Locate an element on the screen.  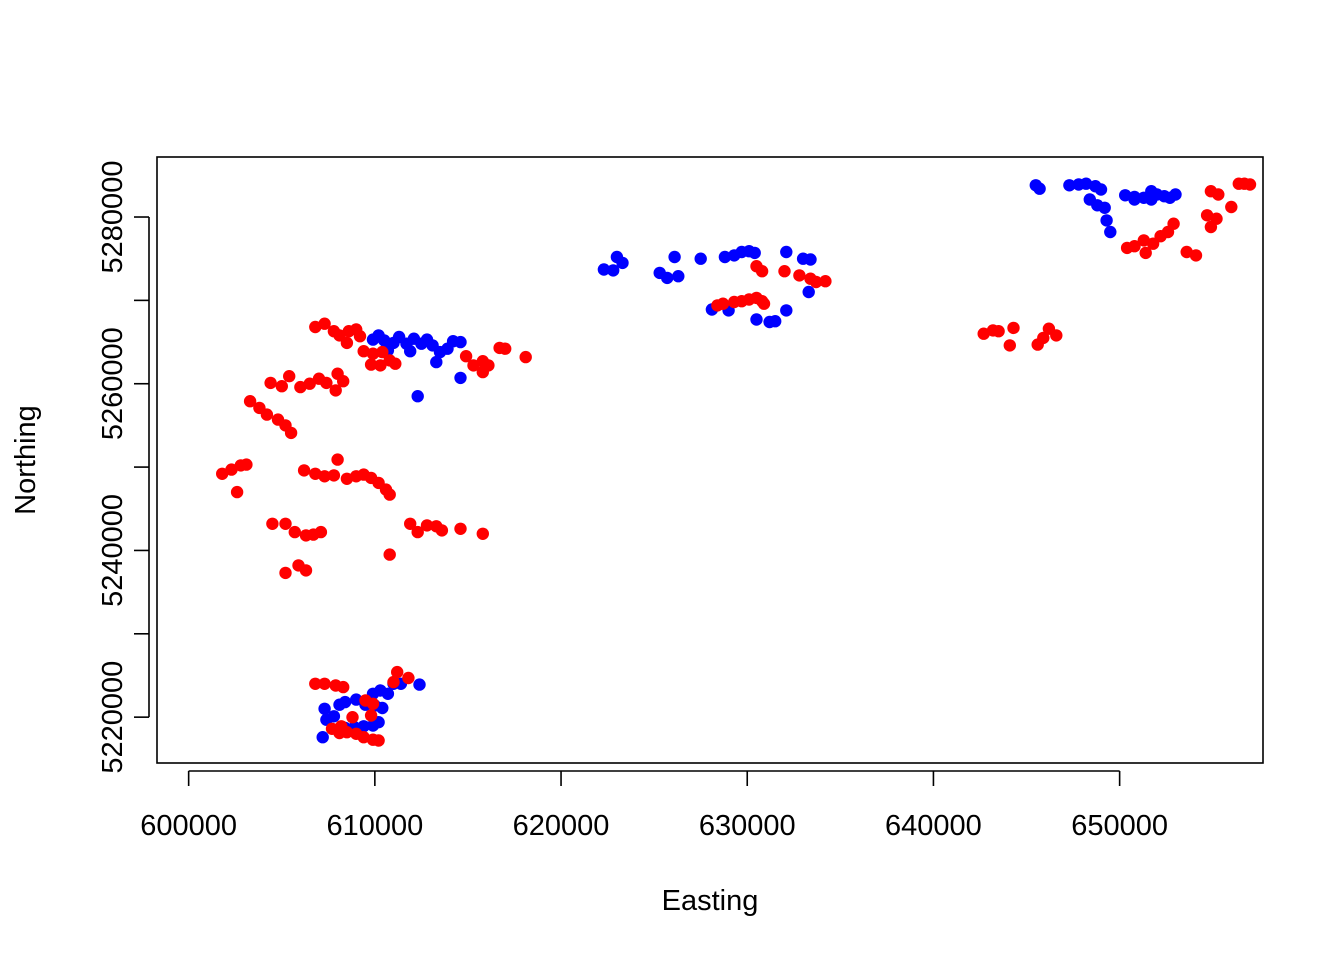
y-axis-title: Northing is located at coordinates (26, 460).